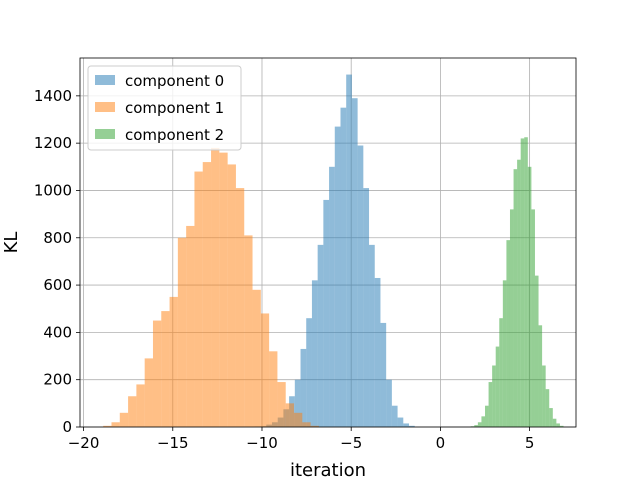 The image size is (640, 480). What do you see at coordinates (57, 285) in the screenshot?
I see `y-tick-label: 600` at bounding box center [57, 285].